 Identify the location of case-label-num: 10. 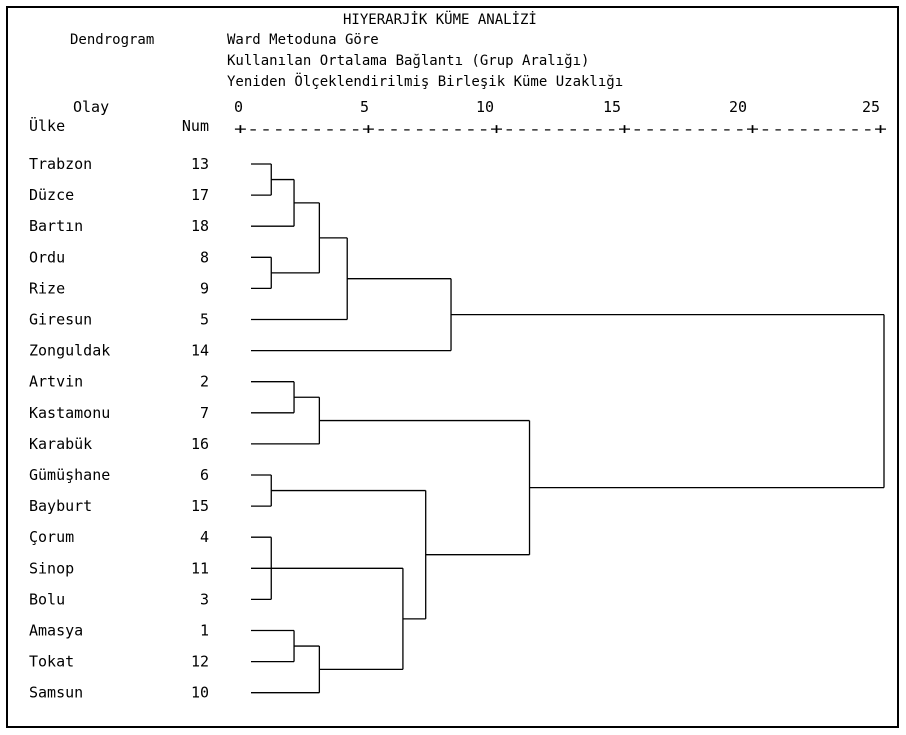
(200, 693).